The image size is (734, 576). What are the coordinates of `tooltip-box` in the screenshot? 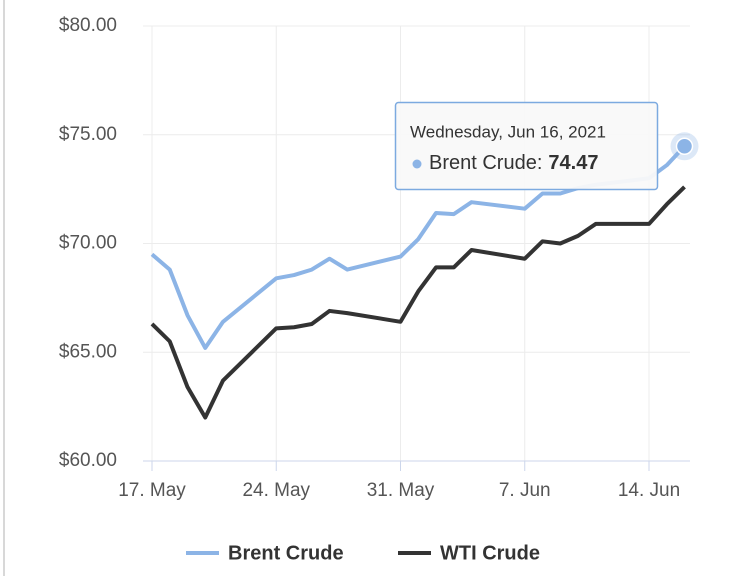 It's located at (526, 146).